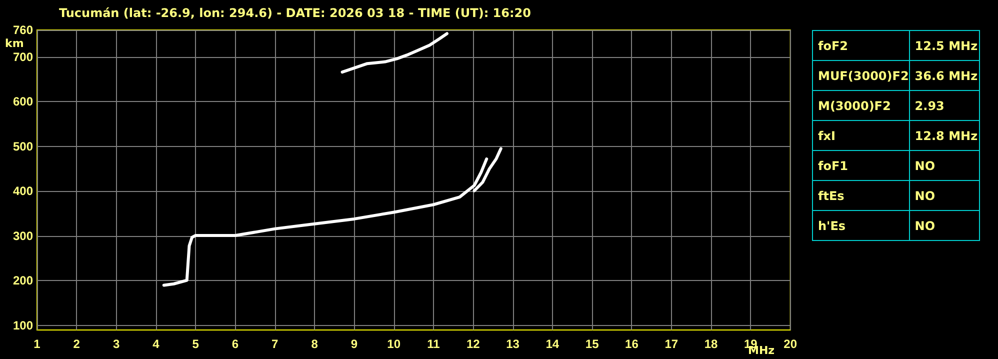  I want to click on text: h'Es, so click(861, 225).